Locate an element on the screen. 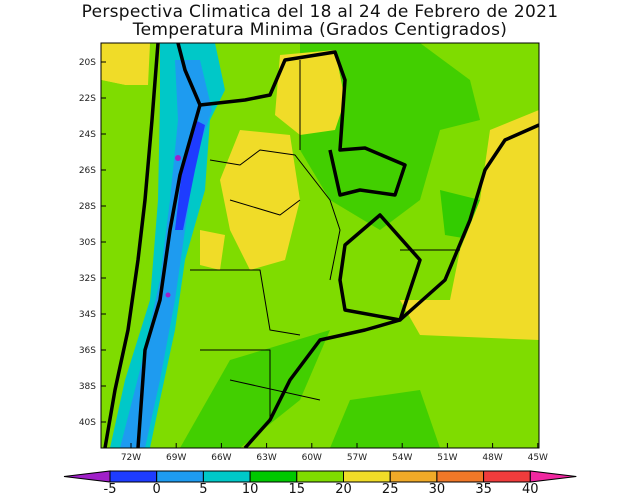 The width and height of the screenshot is (640, 493). lat-ticks: 20S 22S 24S 26S 28S 30S 32S 34S 36S 38S 40S is located at coordinates (92, 243).